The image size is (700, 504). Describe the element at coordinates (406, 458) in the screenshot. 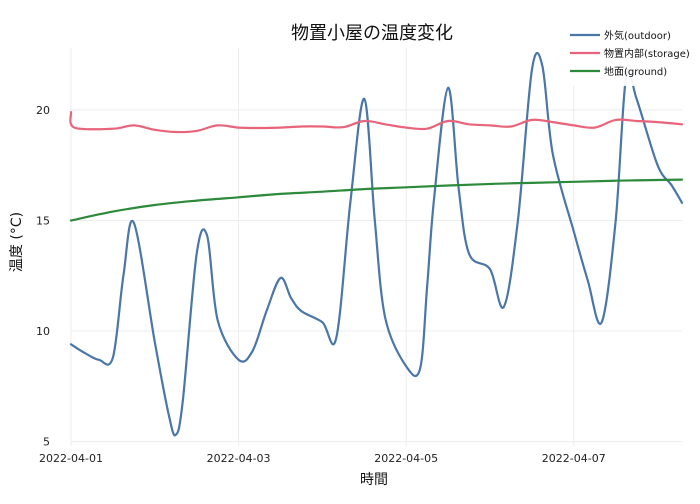

I see `x-tick-label: 2022-04-05` at that location.